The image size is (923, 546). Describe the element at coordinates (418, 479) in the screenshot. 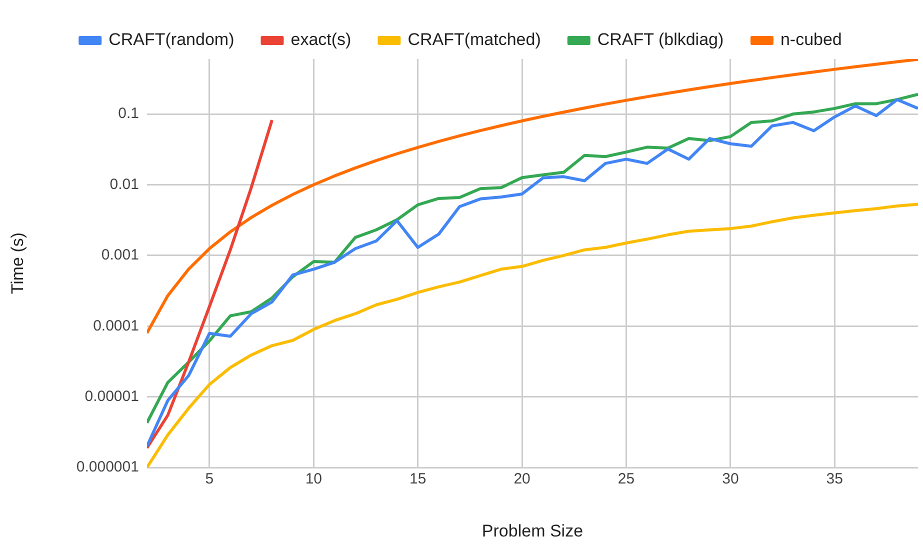

I see `x-tick-label: 15` at that location.